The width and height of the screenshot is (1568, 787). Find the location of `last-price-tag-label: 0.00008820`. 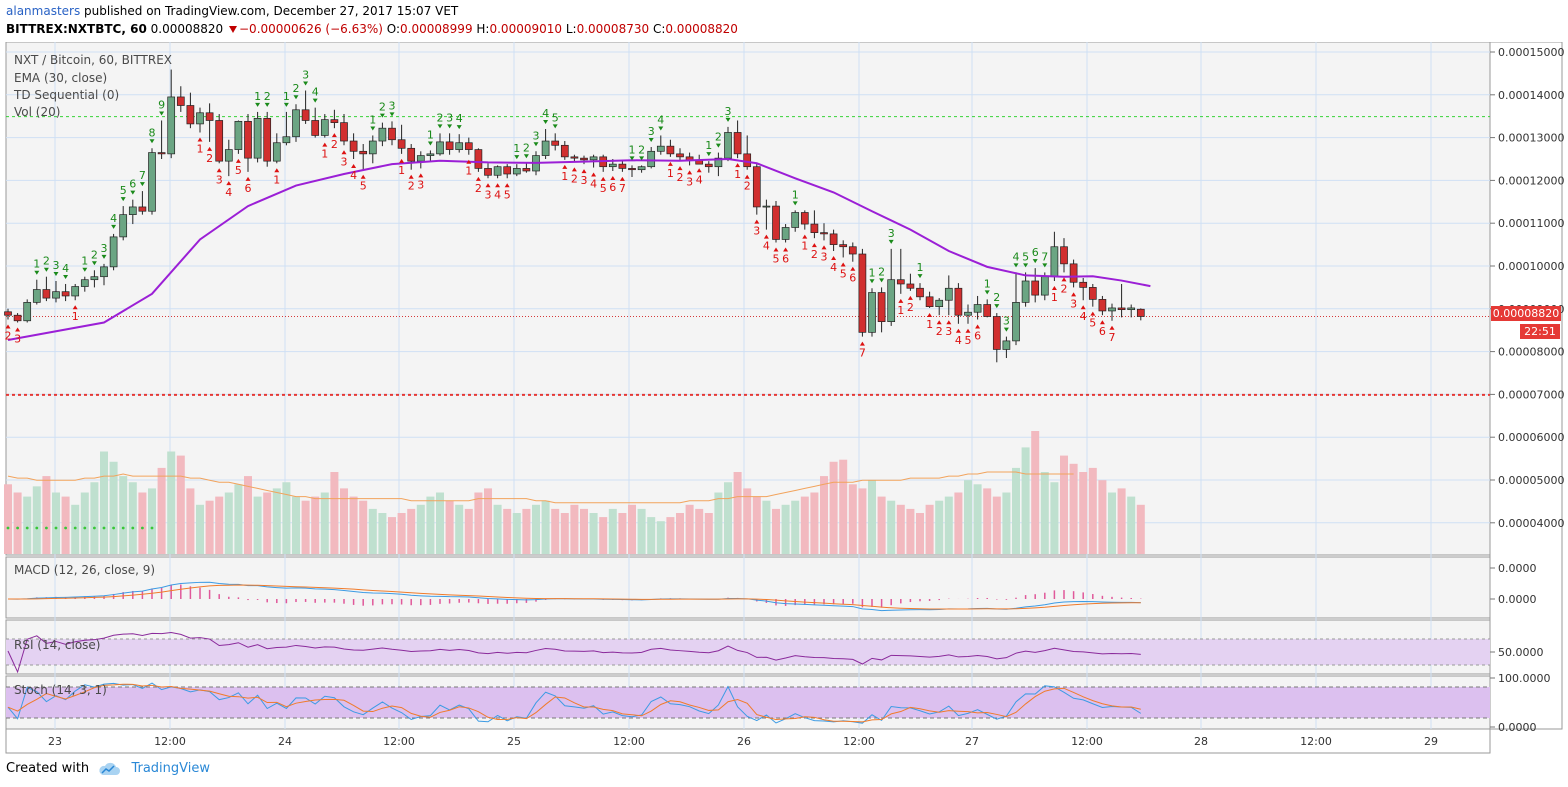

last-price-tag-label: 0.00008820 is located at coordinates (1526, 313).